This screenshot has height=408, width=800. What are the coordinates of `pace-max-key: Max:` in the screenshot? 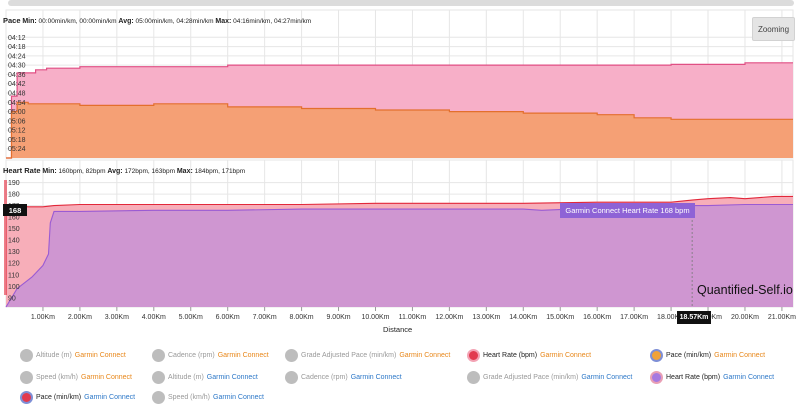 It's located at (223, 21).